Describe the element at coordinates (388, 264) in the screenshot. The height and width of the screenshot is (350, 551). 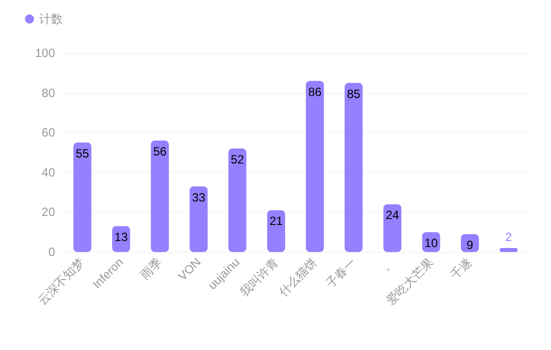
I see `x-tick-label: 。` at that location.